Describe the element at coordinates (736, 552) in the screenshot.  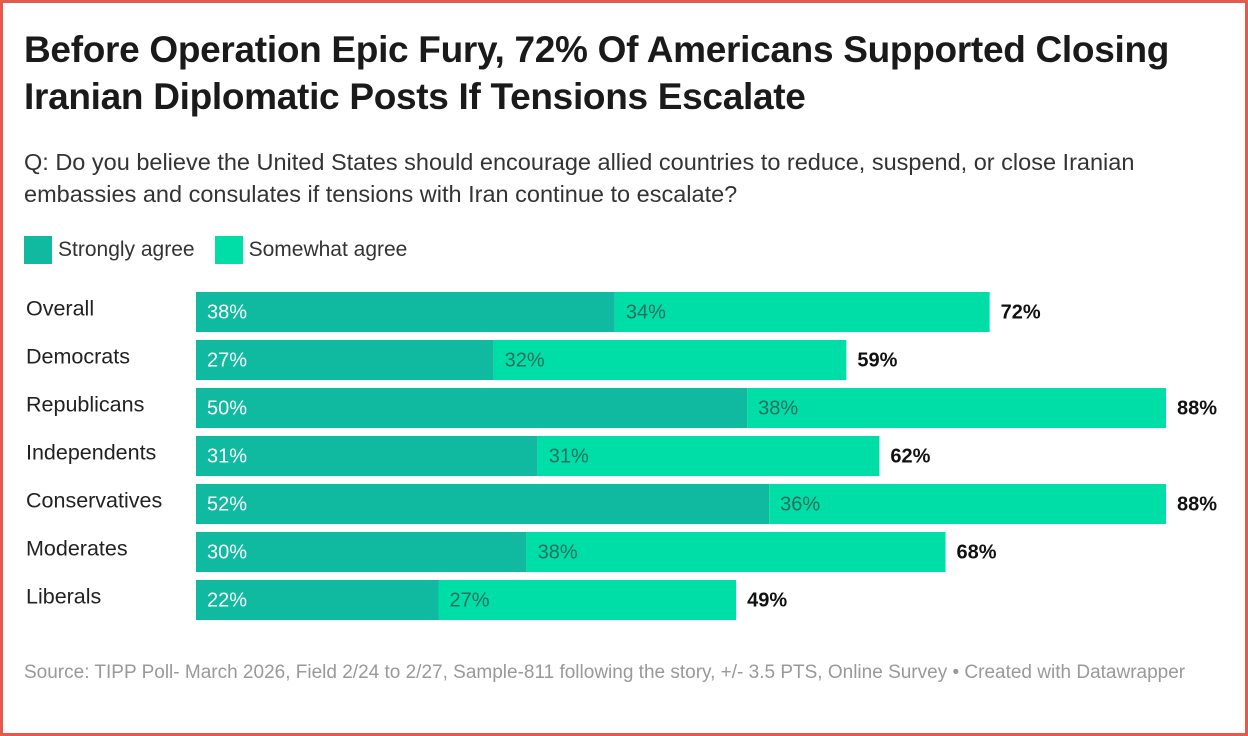
I see `bar-somewhat-agree-moderates` at that location.